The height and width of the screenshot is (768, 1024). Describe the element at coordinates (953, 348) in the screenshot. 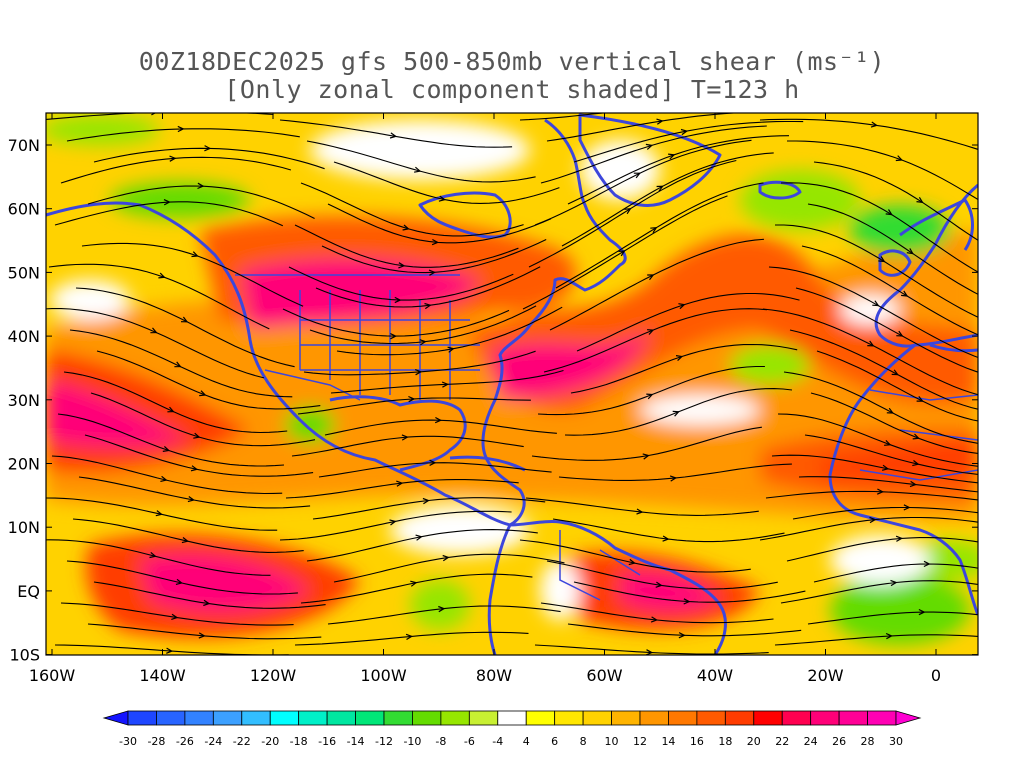

I see `mediterranean-coast` at that location.